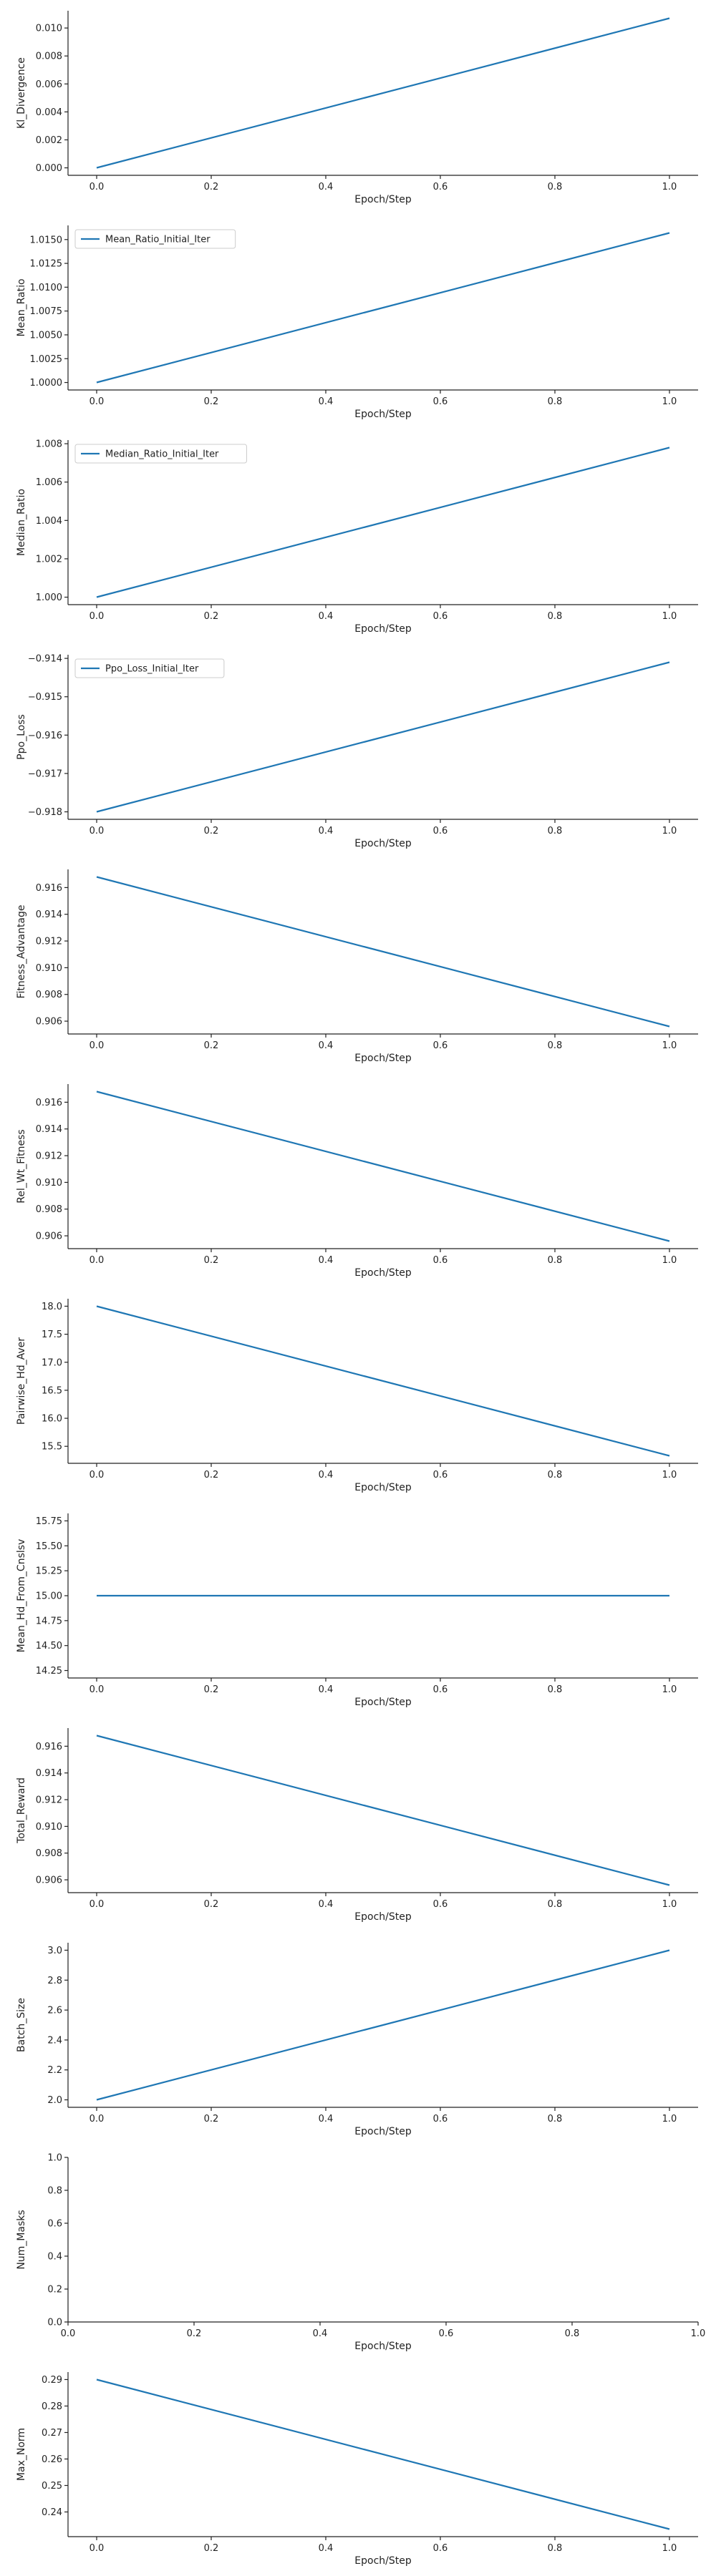  Describe the element at coordinates (52, 1335) in the screenshot. I see `y-tick-label: 17.5` at that location.